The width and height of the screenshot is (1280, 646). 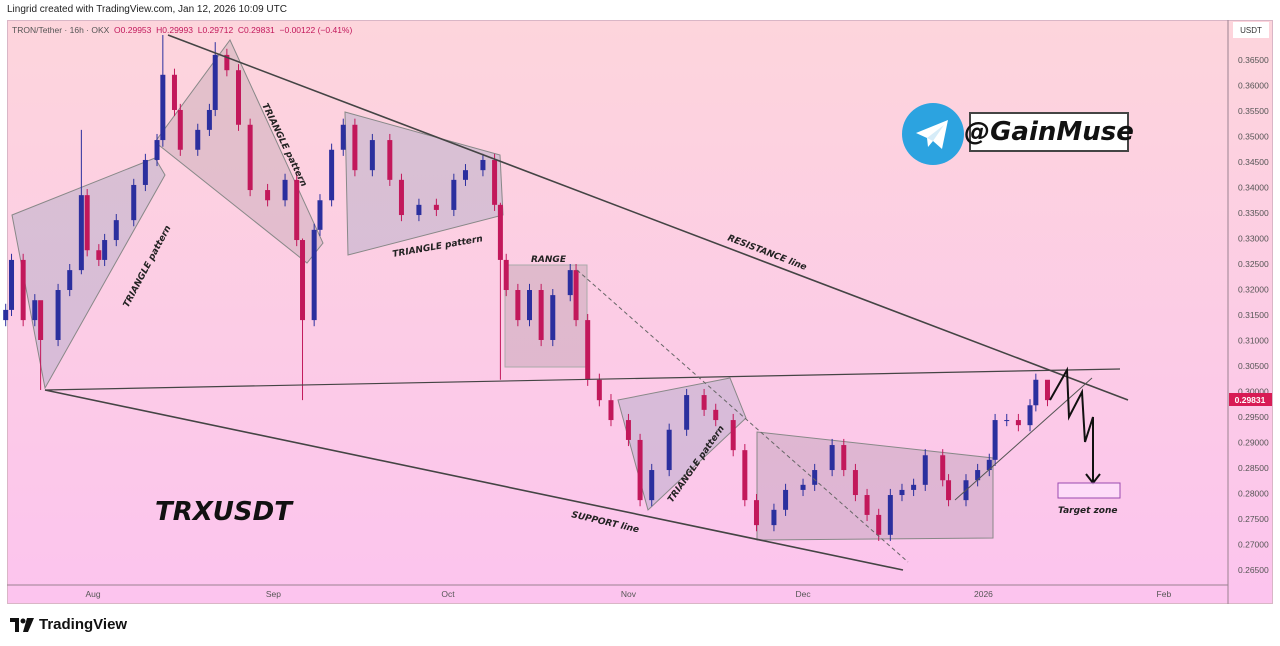 What do you see at coordinates (1253, 417) in the screenshot?
I see `price-tick-label: 0.29500` at bounding box center [1253, 417].